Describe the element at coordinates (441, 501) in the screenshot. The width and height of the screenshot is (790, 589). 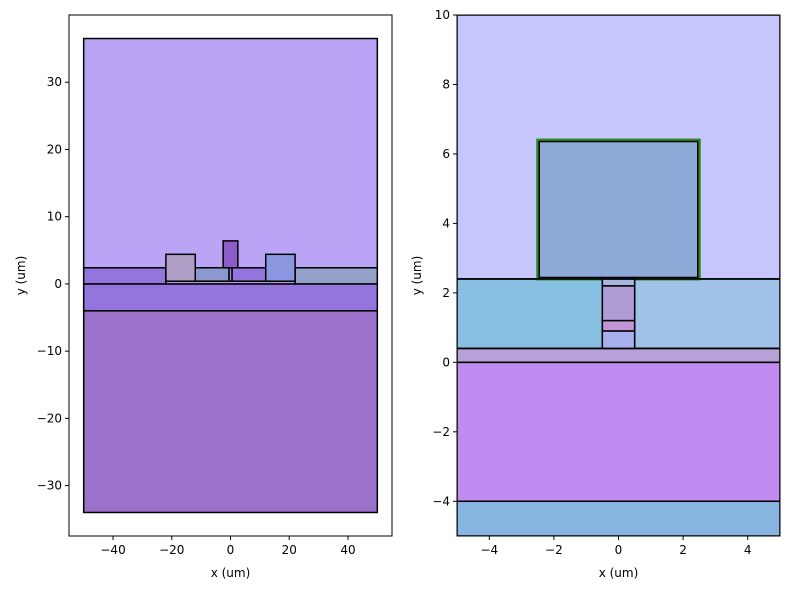
I see `y-tick-label: −4` at that location.